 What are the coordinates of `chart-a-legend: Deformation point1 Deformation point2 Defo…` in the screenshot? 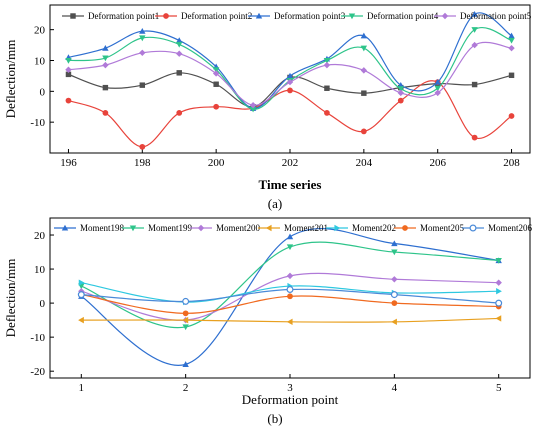 It's located at (297, 16).